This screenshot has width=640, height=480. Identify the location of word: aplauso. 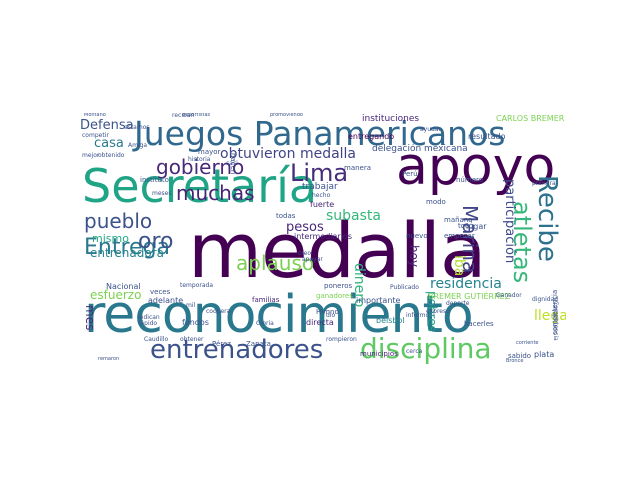
(275, 263).